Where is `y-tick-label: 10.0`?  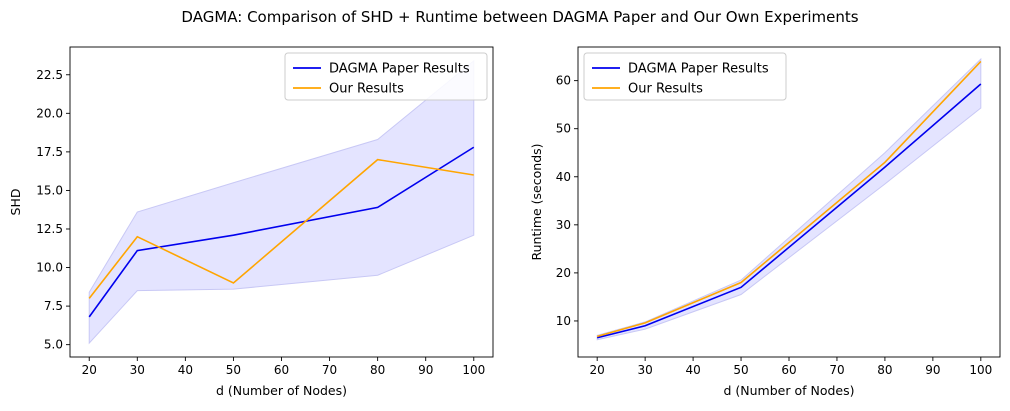
y-tick-label: 10.0 is located at coordinates (49, 268).